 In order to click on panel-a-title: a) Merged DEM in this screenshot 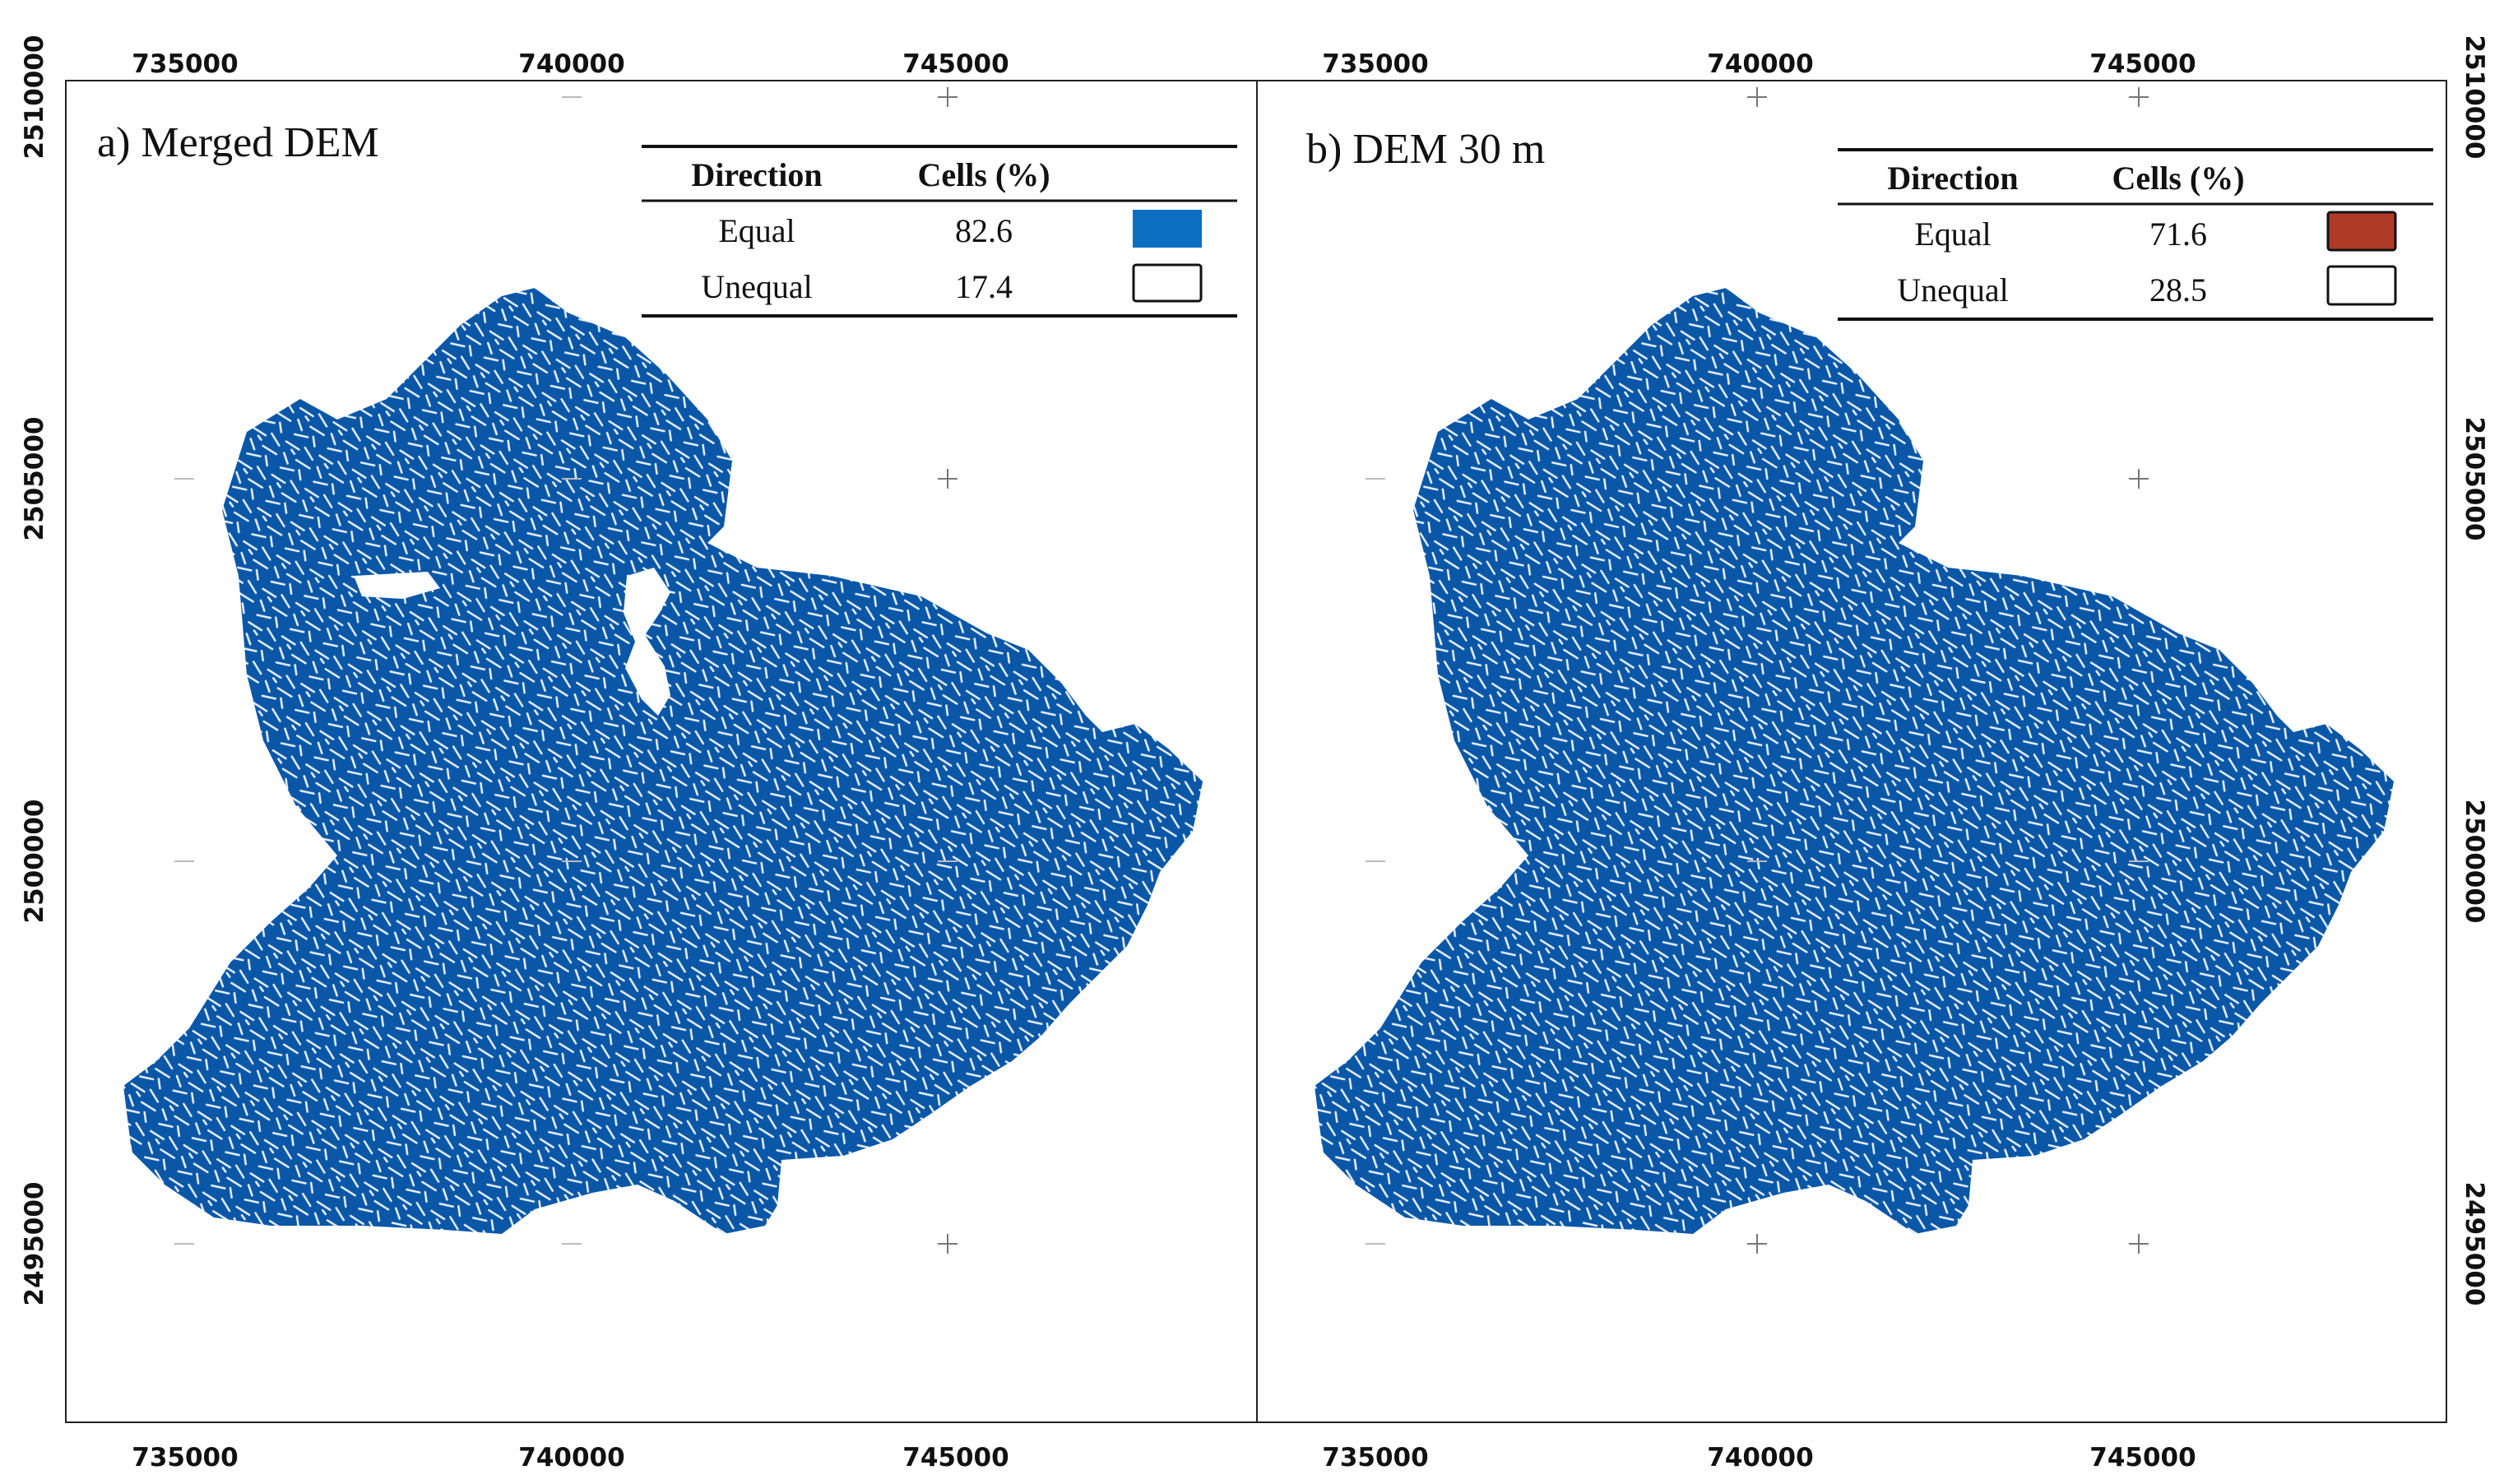, I will do `click(238, 142)`.